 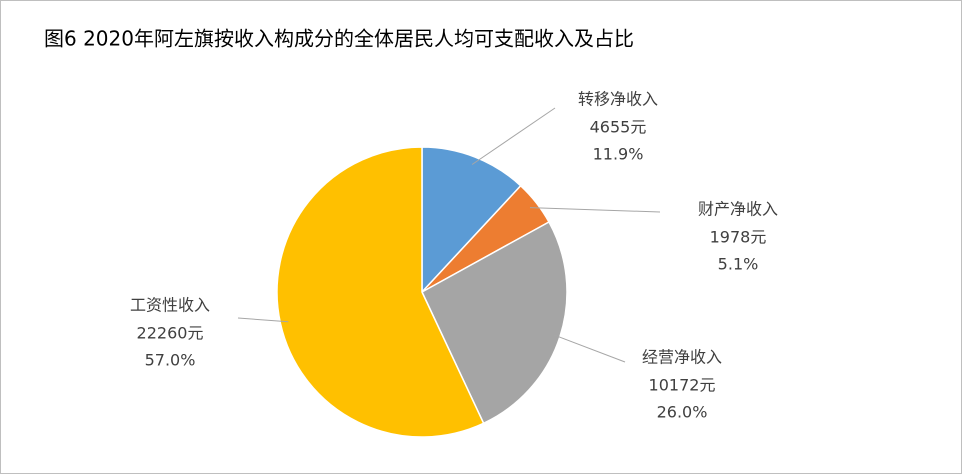 I want to click on chart-title: 图6 2020年阿左旗按收入构成分的全体居民人均可支配收入及占比, so click(x=339, y=39).